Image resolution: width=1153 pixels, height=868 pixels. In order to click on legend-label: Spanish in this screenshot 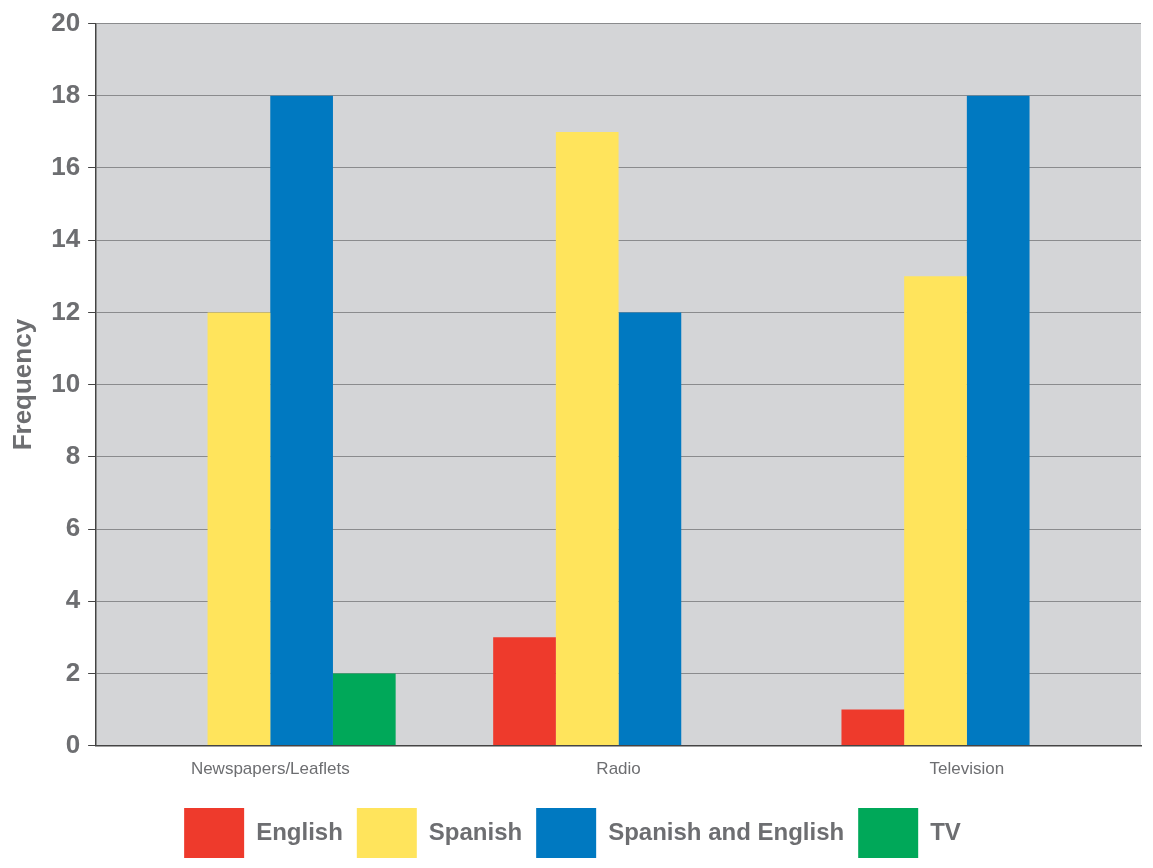, I will do `click(475, 831)`.